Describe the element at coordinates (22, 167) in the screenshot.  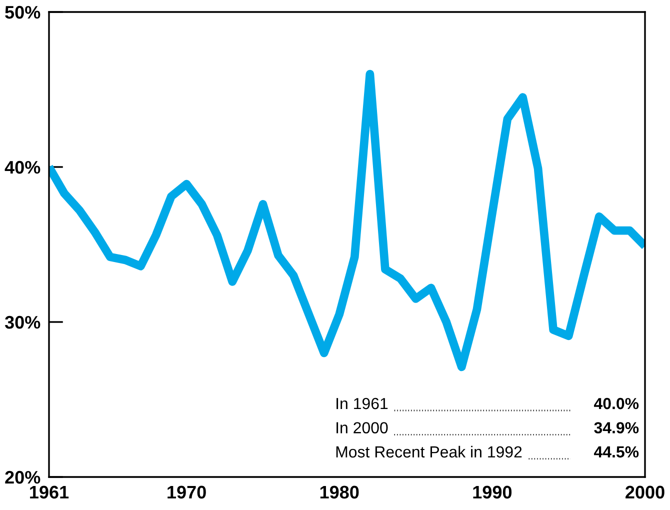
I see `y-tick-label: 40%` at that location.